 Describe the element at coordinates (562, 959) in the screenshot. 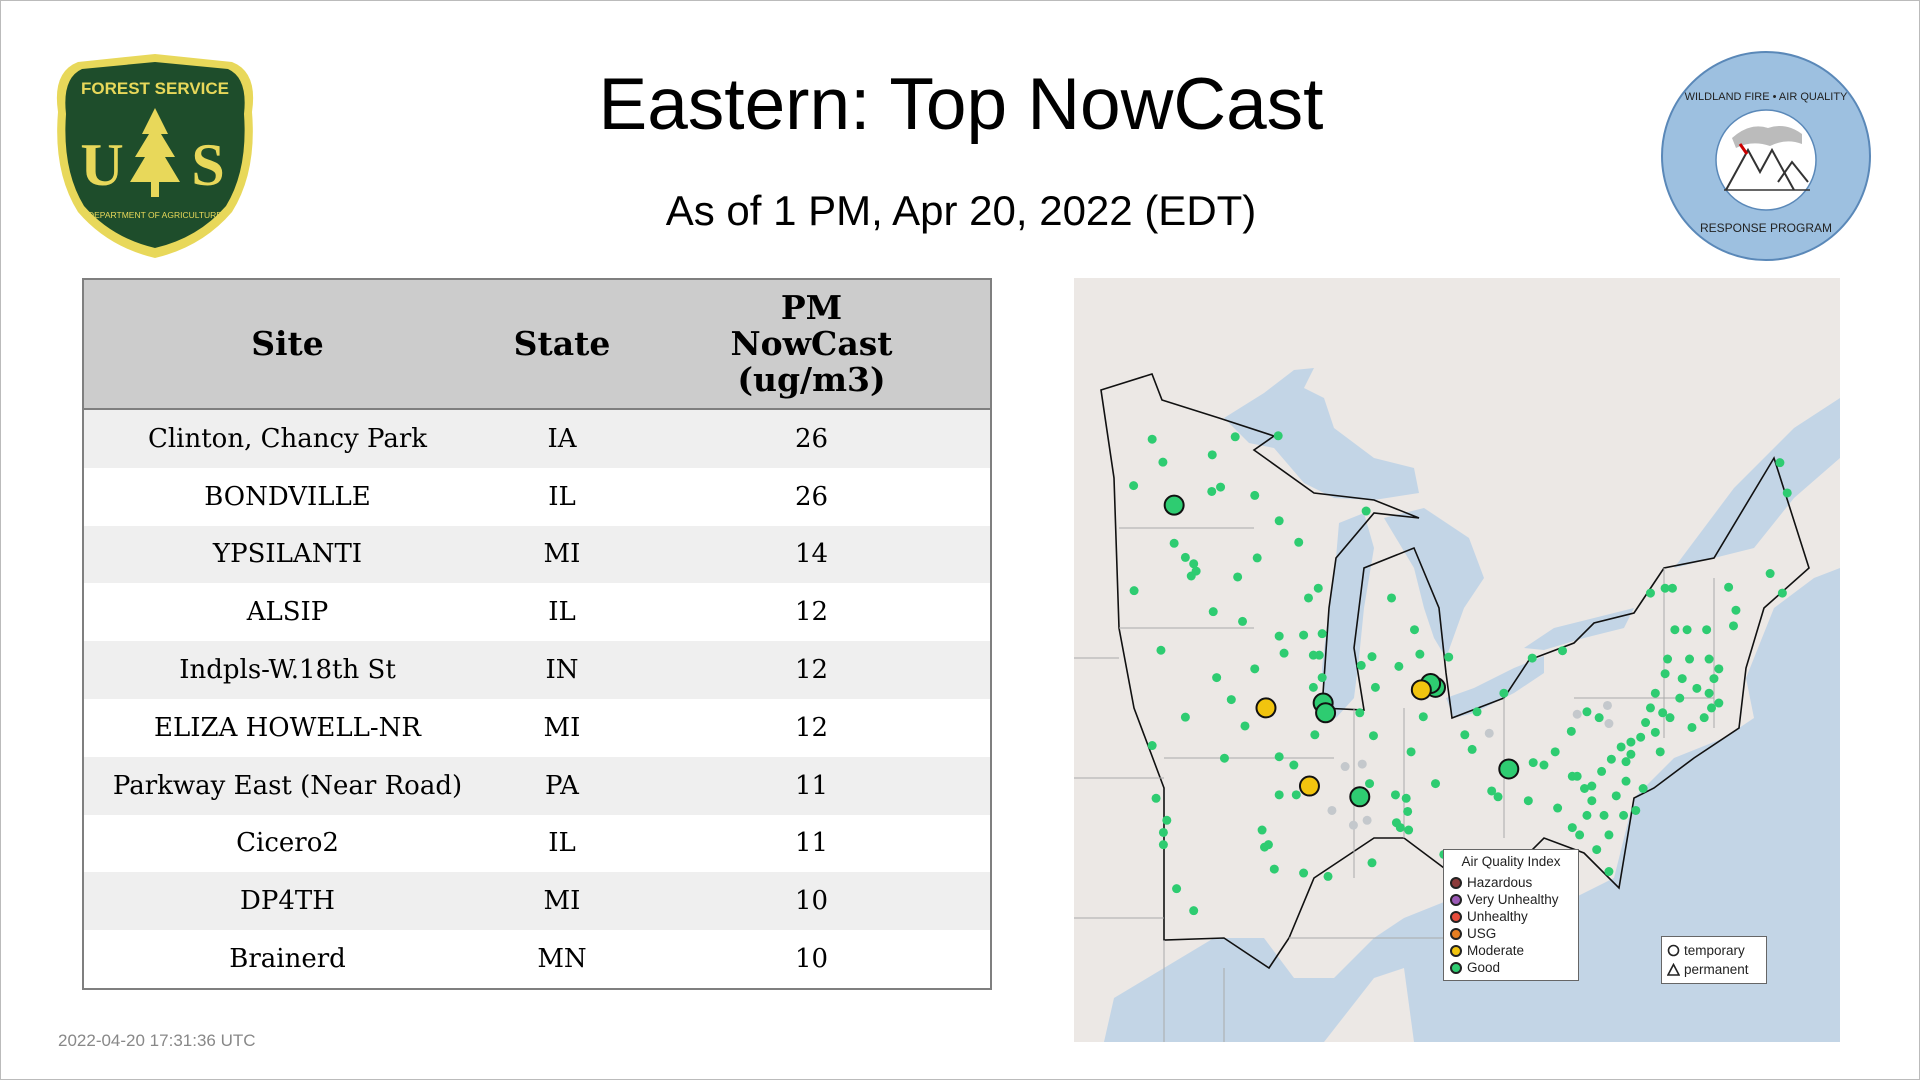

I see `cell-state: MN` at that location.